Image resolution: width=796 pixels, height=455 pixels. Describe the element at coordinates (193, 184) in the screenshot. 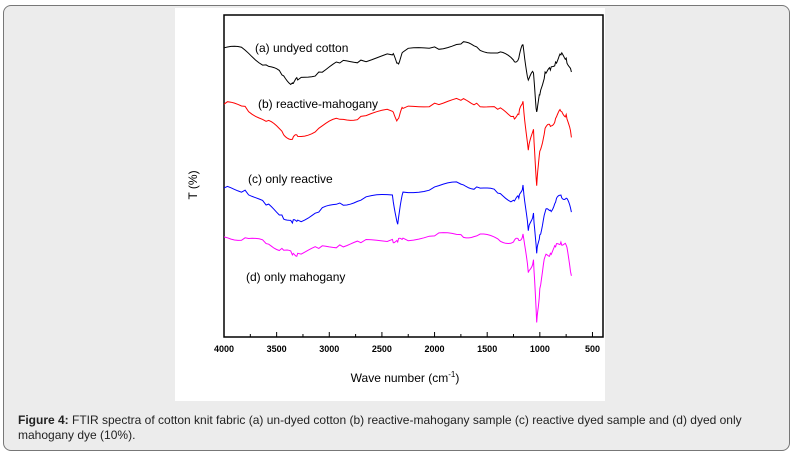

I see `y-axis-label: T (%)` at that location.